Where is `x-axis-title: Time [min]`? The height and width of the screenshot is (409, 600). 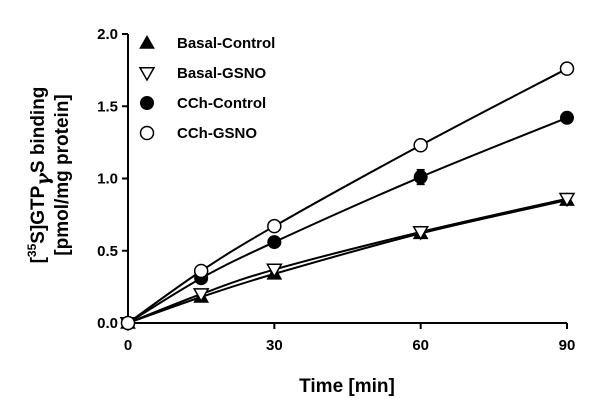 x-axis-title: Time [min] is located at coordinates (347, 386).